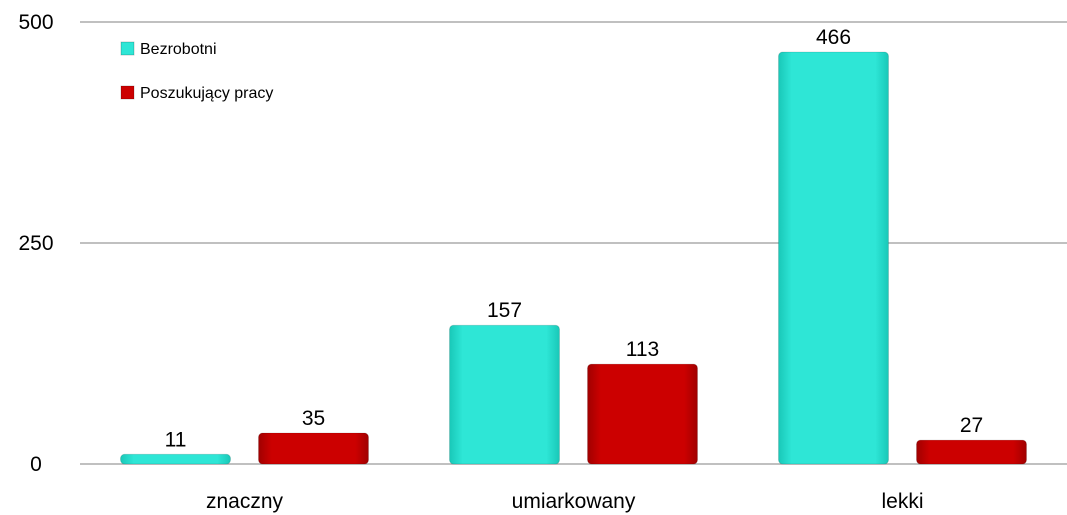 The image size is (1067, 515). I want to click on data-label: 113, so click(642, 349).